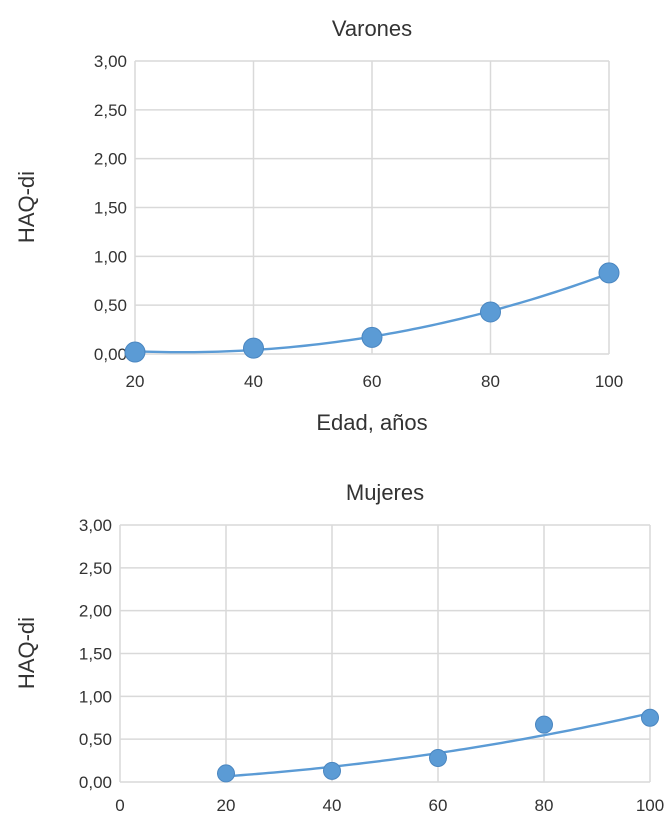 The image size is (666, 821). Describe the element at coordinates (372, 28) in the screenshot. I see `chart-title: Varones` at that location.